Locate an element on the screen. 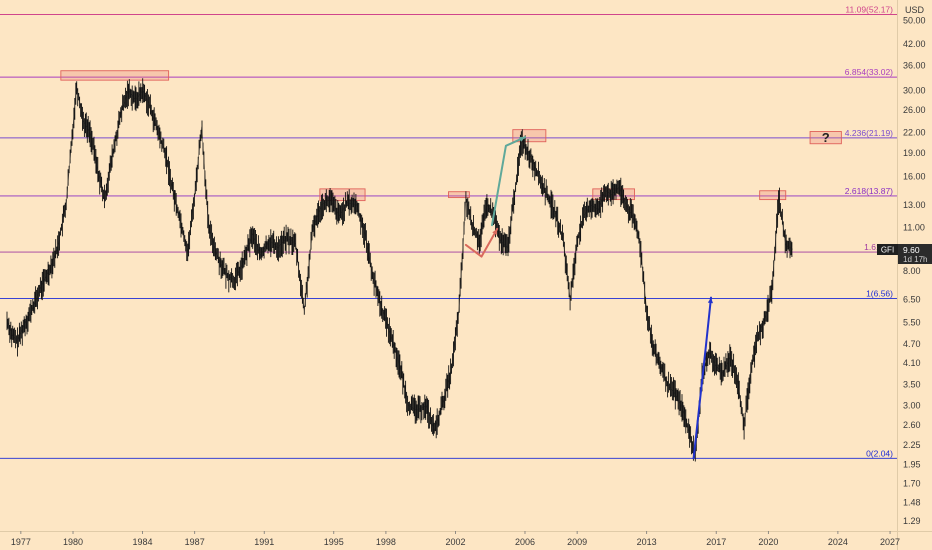 This screenshot has height=550, width=932. question-mark-text: ? is located at coordinates (826, 137).